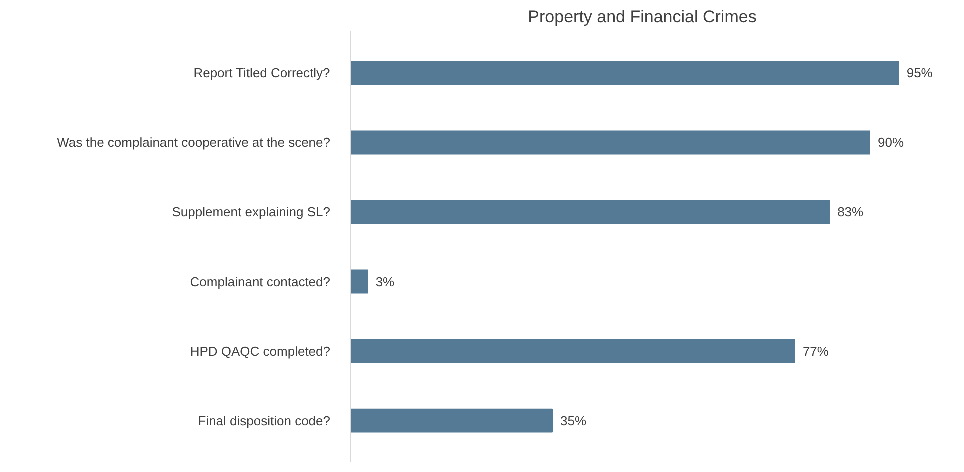 The image size is (964, 472). Describe the element at coordinates (573, 420) in the screenshot. I see `data-label: 35%` at that location.